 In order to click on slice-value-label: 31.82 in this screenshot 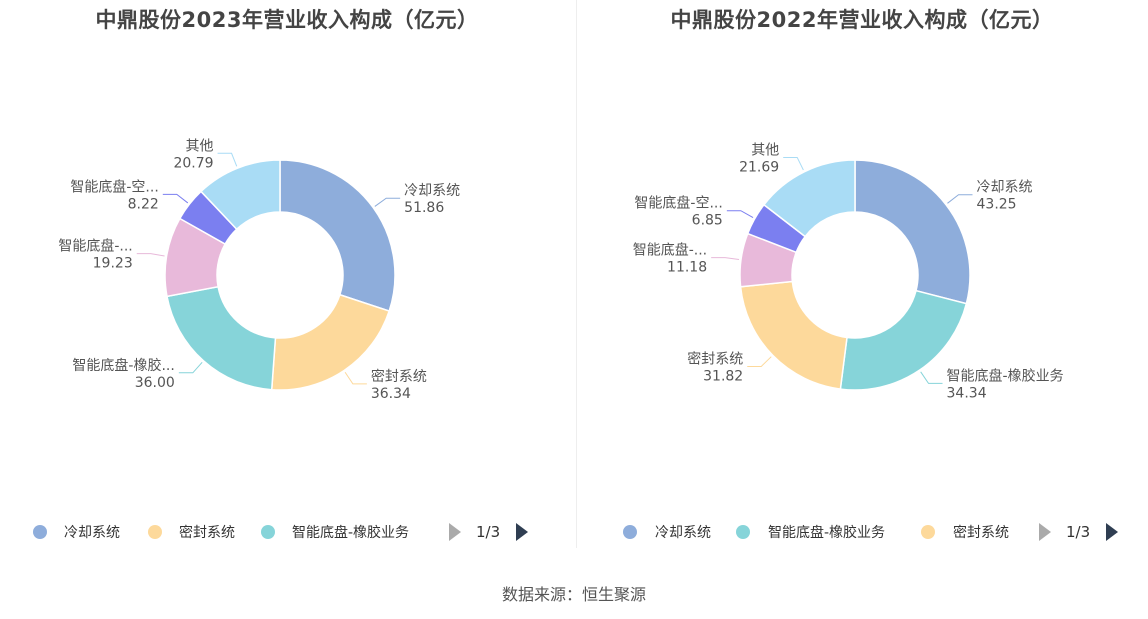, I will do `click(723, 376)`.